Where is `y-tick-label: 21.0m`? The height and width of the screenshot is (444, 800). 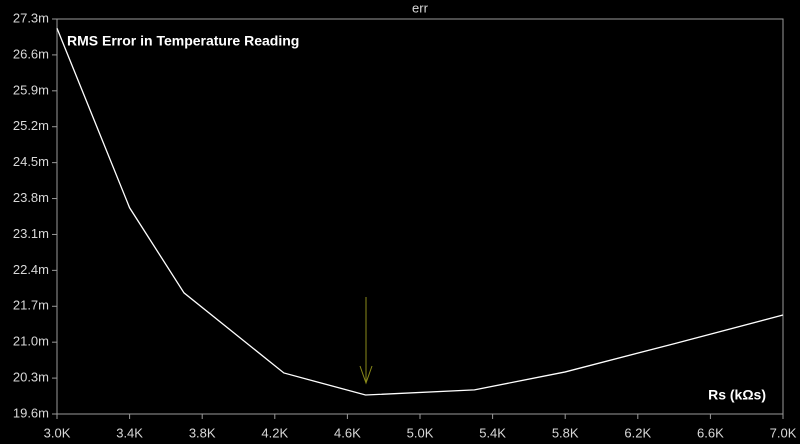 y-tick-label: 21.0m is located at coordinates (31, 341).